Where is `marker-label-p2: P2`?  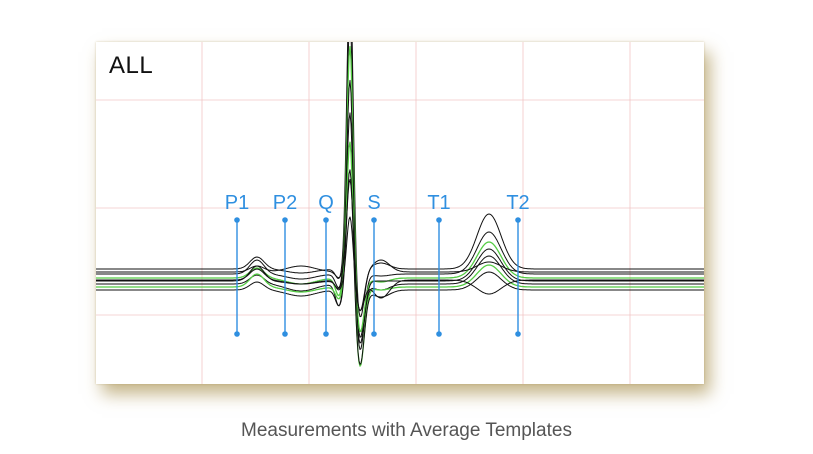
marker-label-p2: P2 is located at coordinates (285, 203).